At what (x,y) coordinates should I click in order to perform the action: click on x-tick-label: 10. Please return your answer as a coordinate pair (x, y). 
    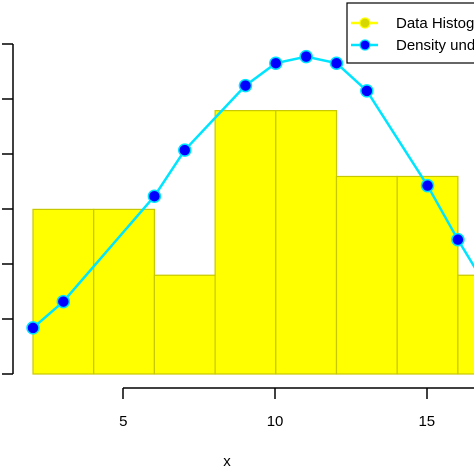
    Looking at the image, I should click on (275, 421).